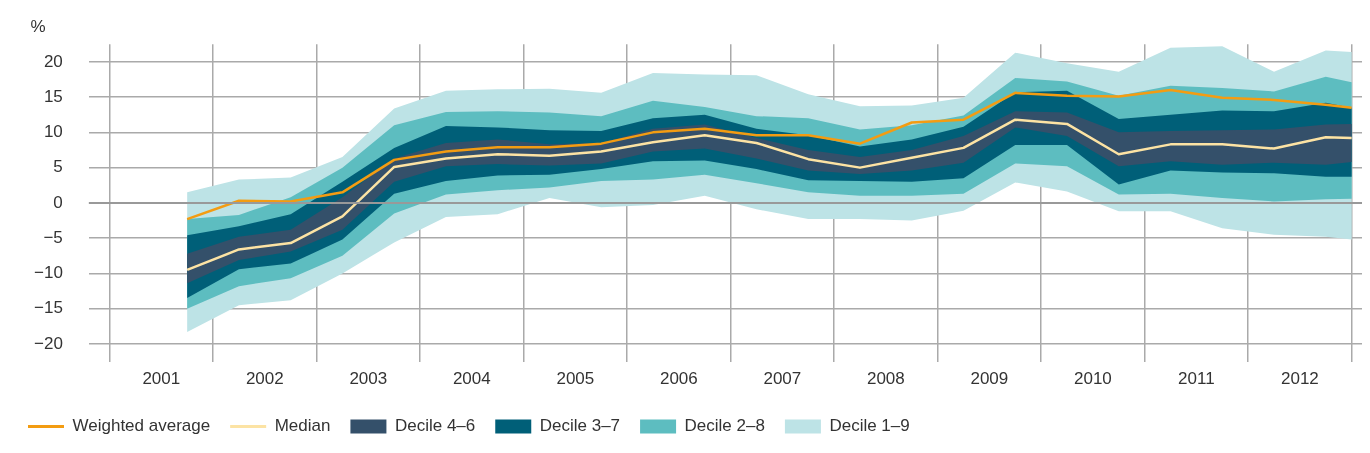  I want to click on legend-label: Decile 3–7, so click(580, 426).